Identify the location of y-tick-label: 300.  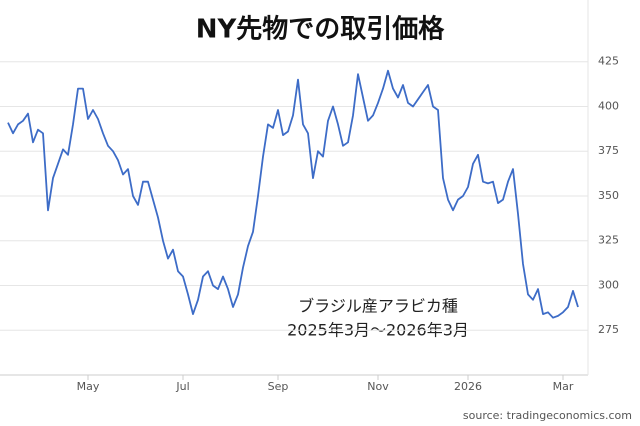
(608, 284).